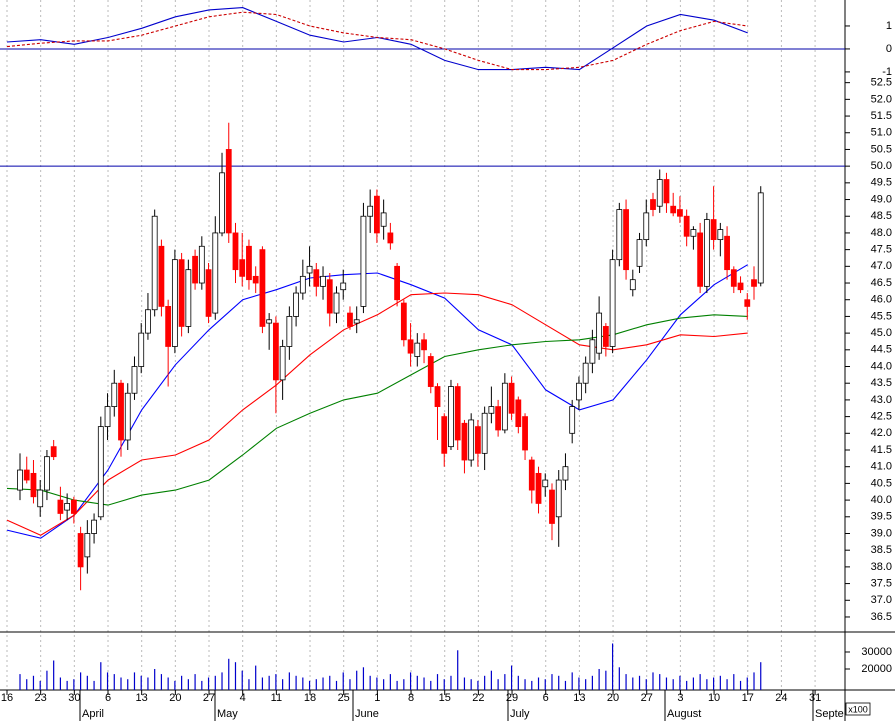 This screenshot has height=721, width=895. What do you see at coordinates (881, 83) in the screenshot?
I see `y-tick-label: 52.5` at bounding box center [881, 83].